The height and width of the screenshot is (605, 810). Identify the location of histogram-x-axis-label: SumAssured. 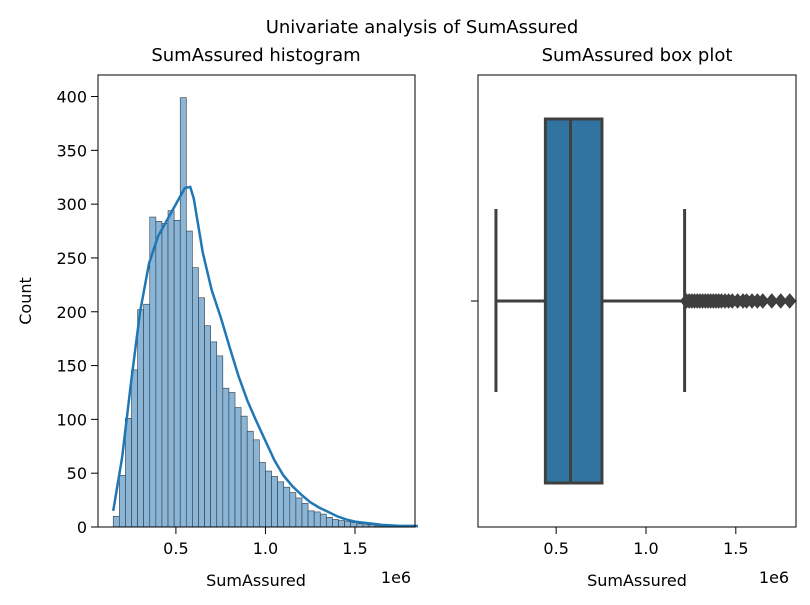
(256, 580).